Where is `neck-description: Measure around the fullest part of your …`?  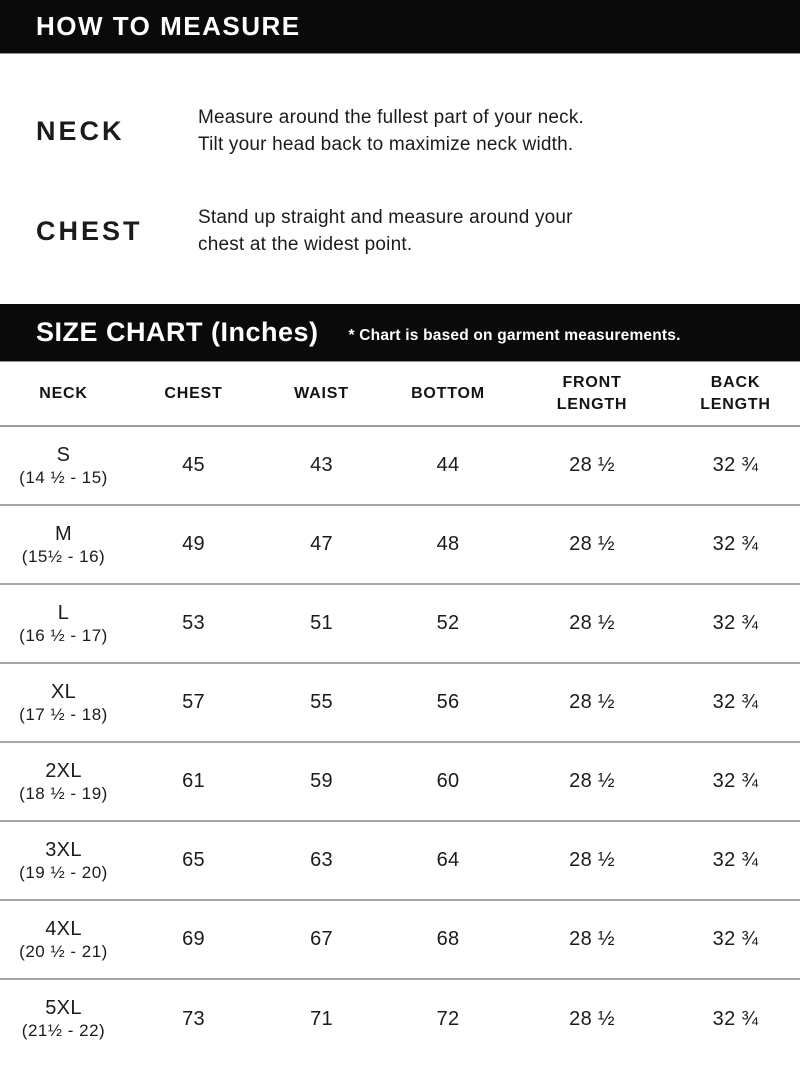
neck-description: Measure around the fullest part of your … is located at coordinates (391, 131).